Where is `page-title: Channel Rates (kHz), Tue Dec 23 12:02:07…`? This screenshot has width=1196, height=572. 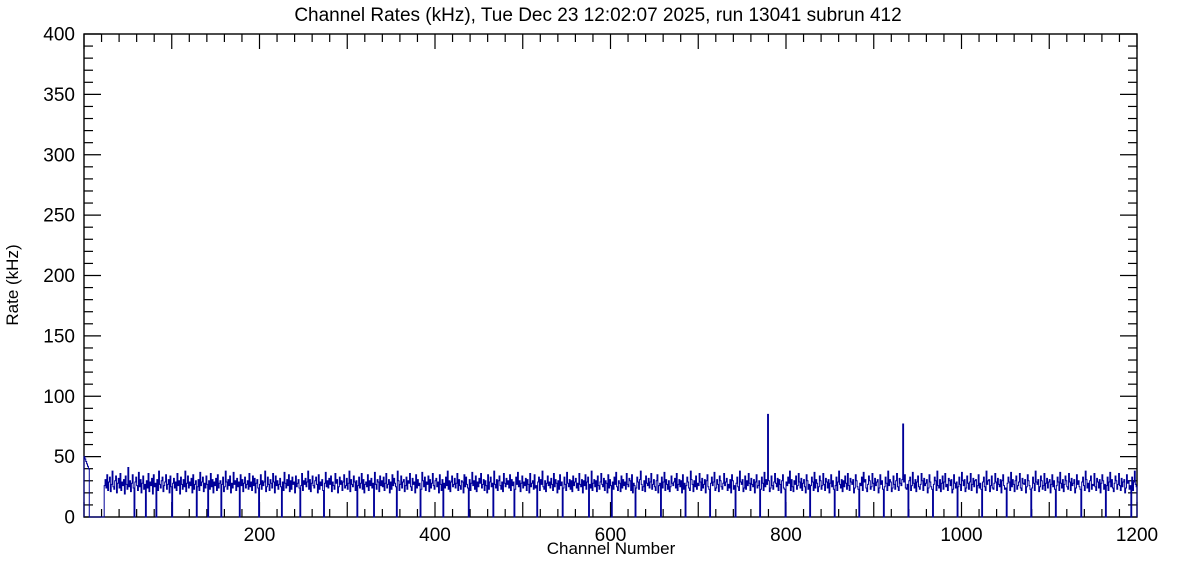
page-title: Channel Rates (kHz), Tue Dec 23 12:02:07… is located at coordinates (598, 15).